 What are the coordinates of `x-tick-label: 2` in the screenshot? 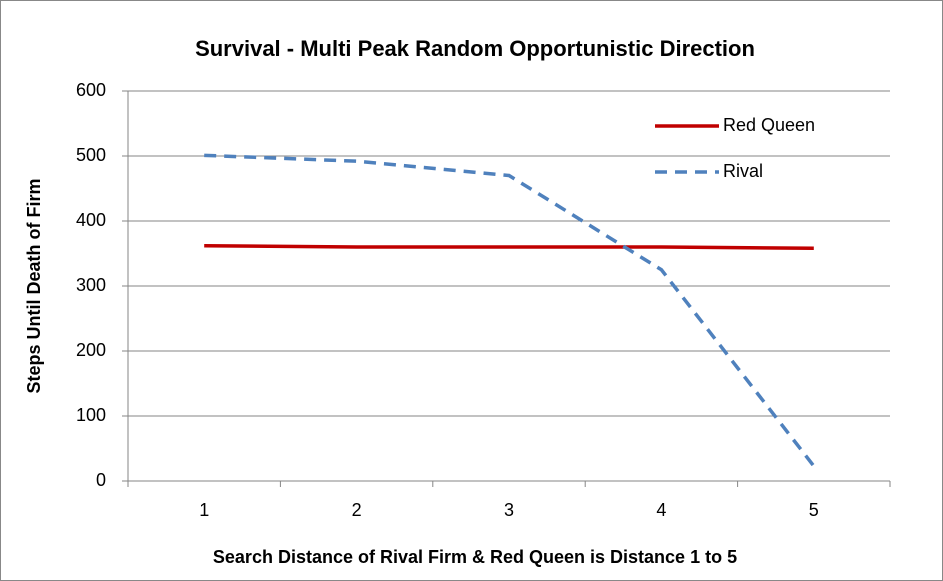 It's located at (357, 510).